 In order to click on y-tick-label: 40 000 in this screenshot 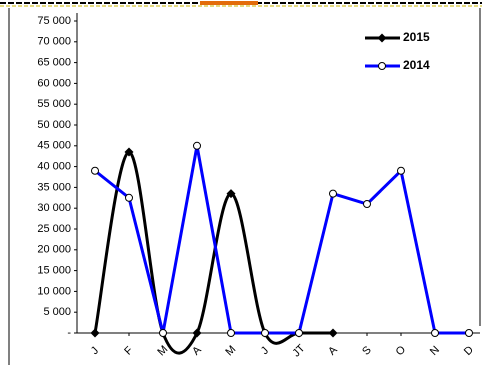, I will do `click(54, 167)`.